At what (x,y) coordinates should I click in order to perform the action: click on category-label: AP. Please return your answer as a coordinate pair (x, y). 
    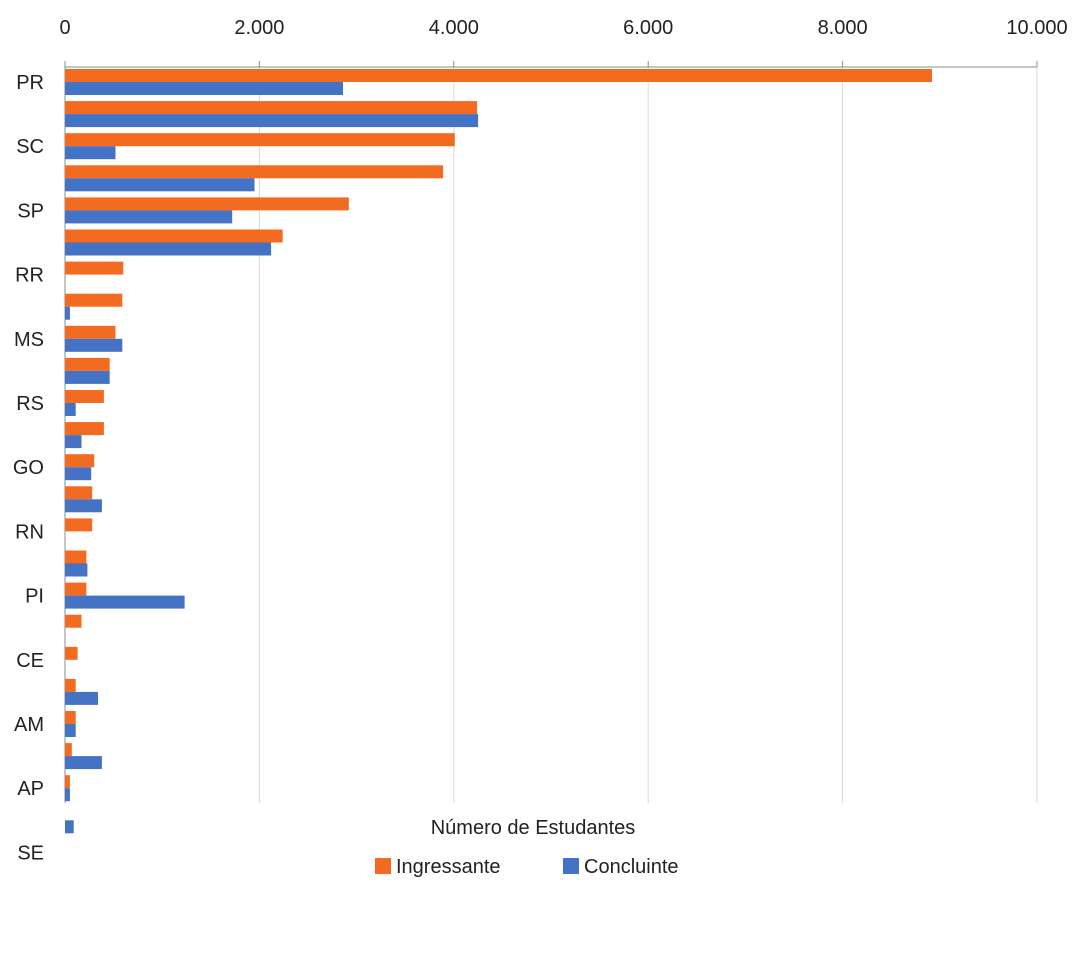
    Looking at the image, I should click on (30, 789).